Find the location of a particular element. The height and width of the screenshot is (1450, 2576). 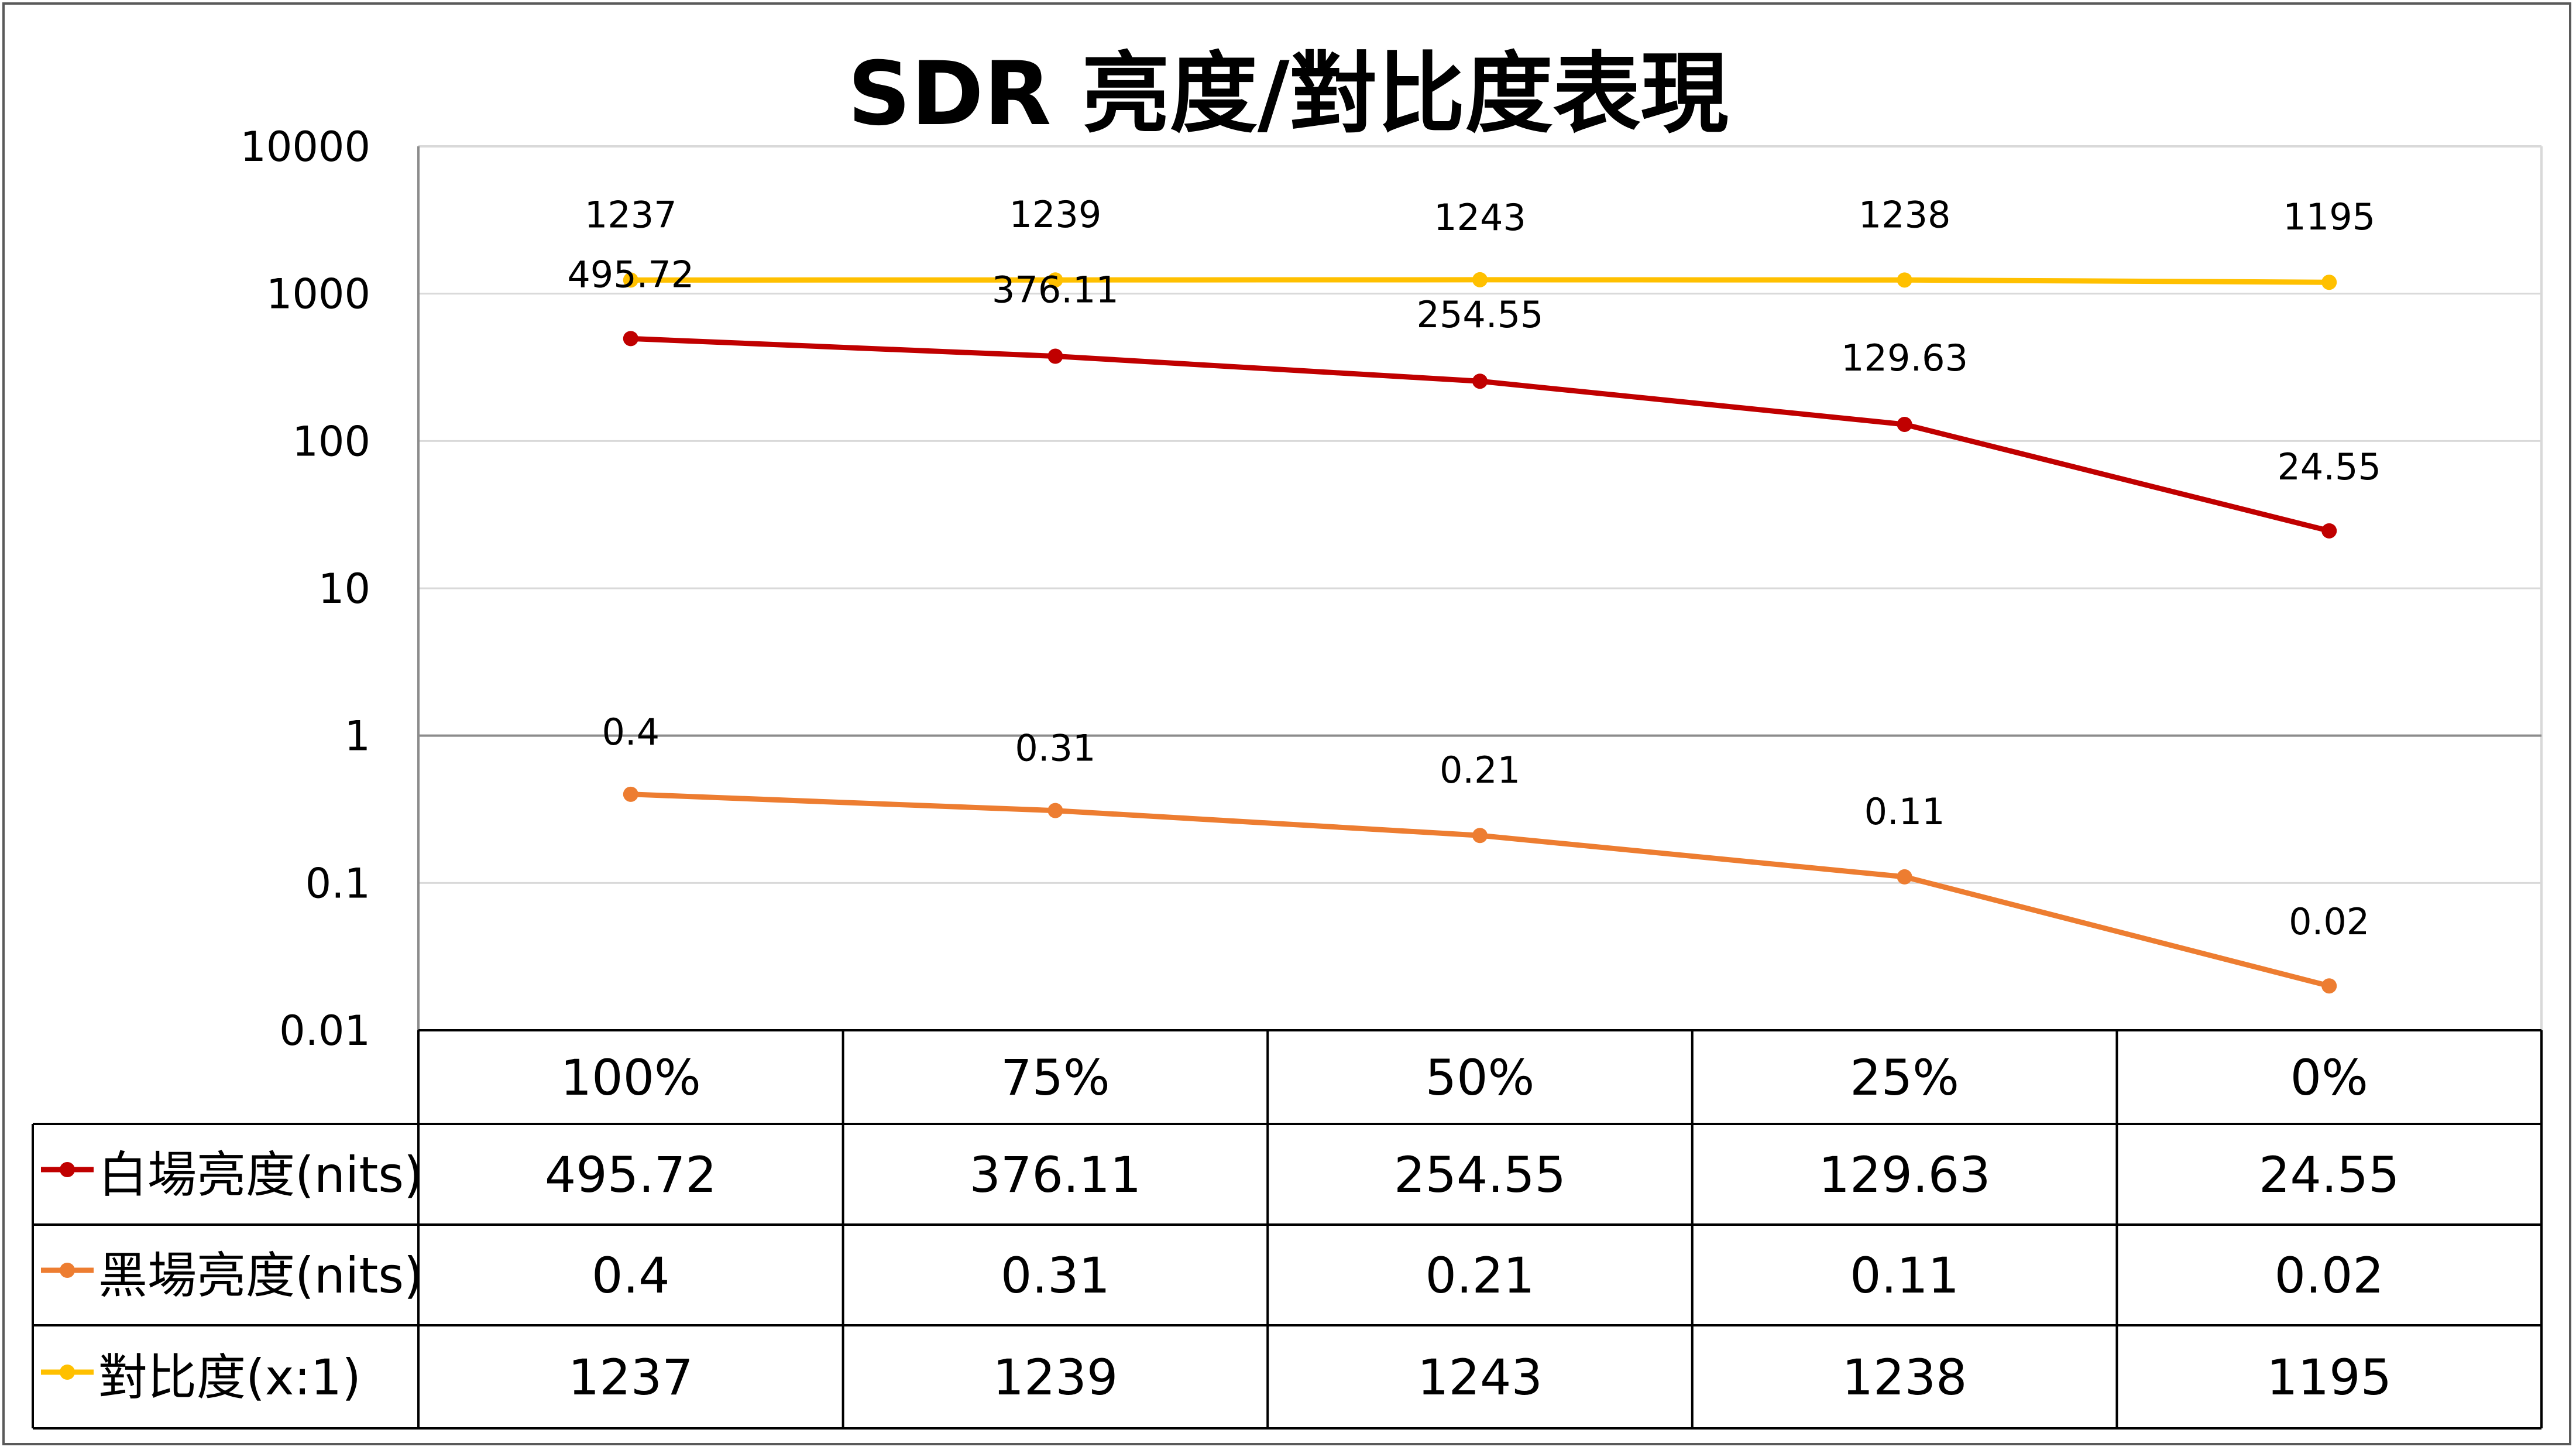

data-label: 376.11 is located at coordinates (1055, 290).